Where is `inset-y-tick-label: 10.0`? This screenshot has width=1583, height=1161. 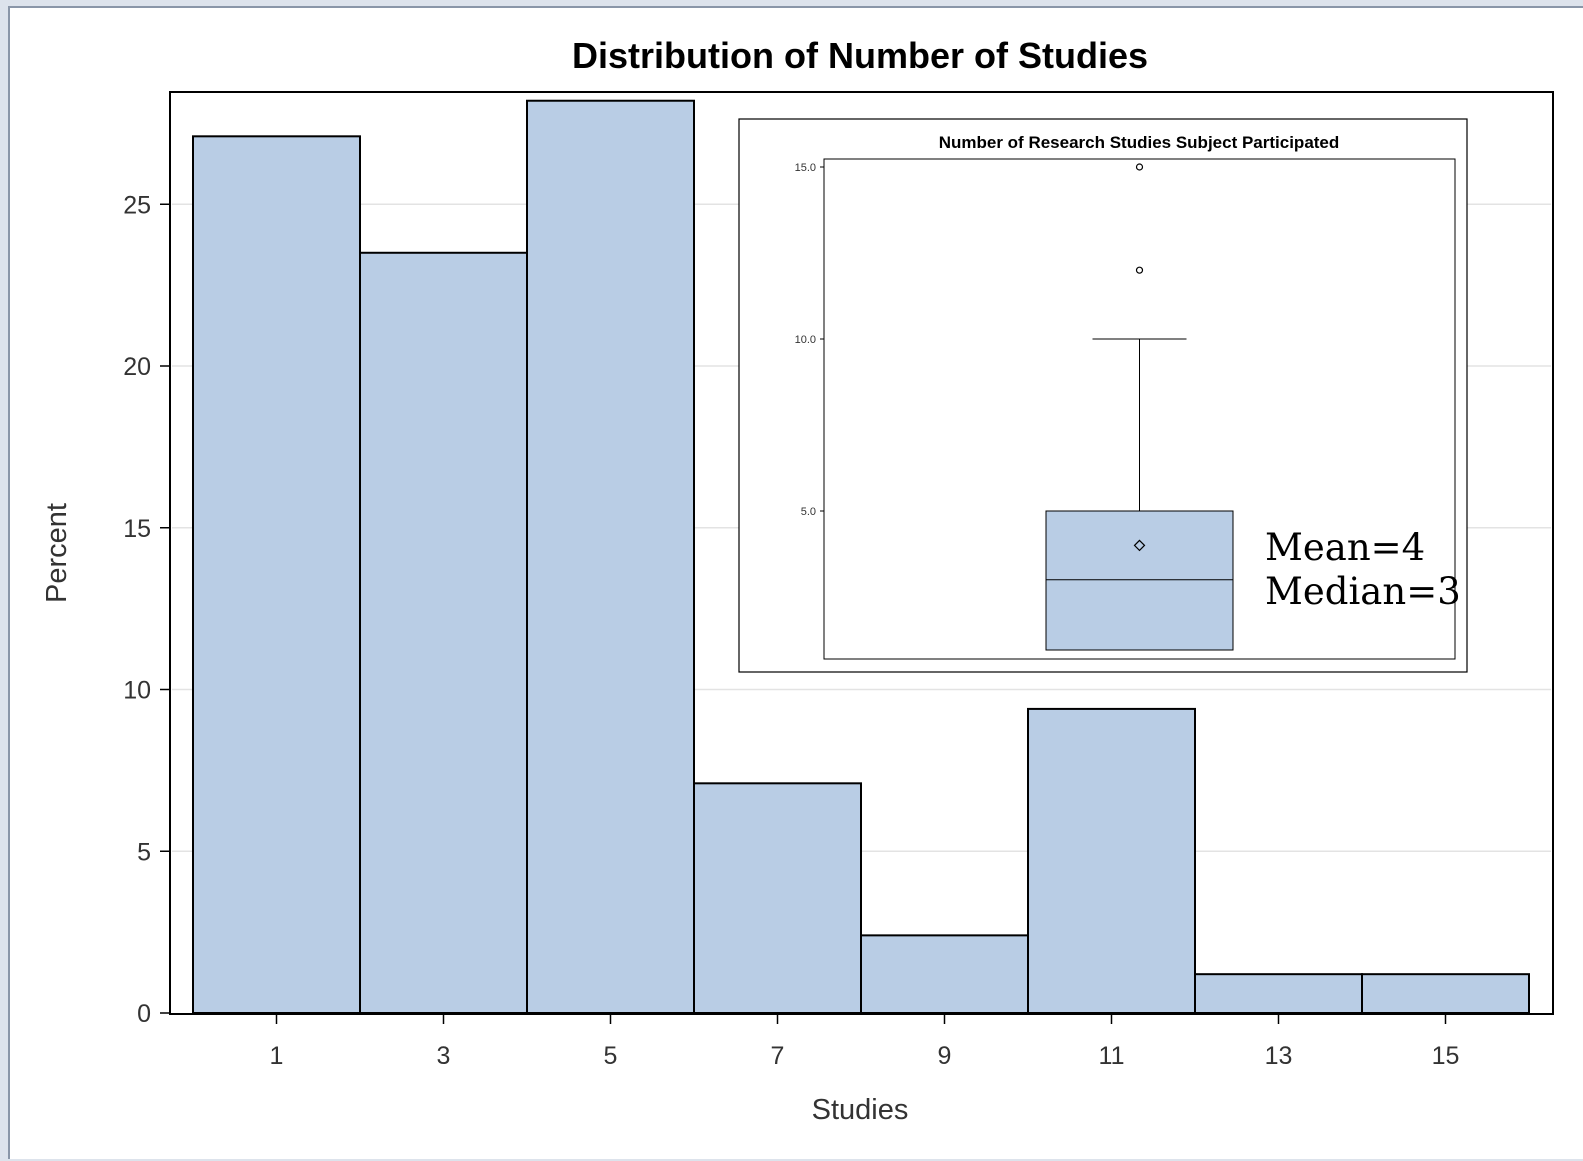
inset-y-tick-label: 10.0 is located at coordinates (805, 340).